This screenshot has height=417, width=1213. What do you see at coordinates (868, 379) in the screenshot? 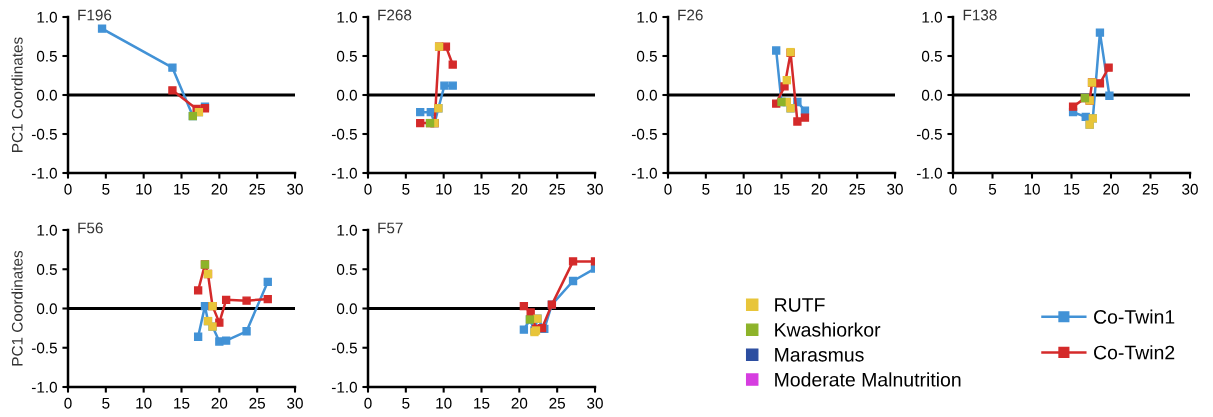
I see `legend-label: Moderate Malnutrition` at bounding box center [868, 379].